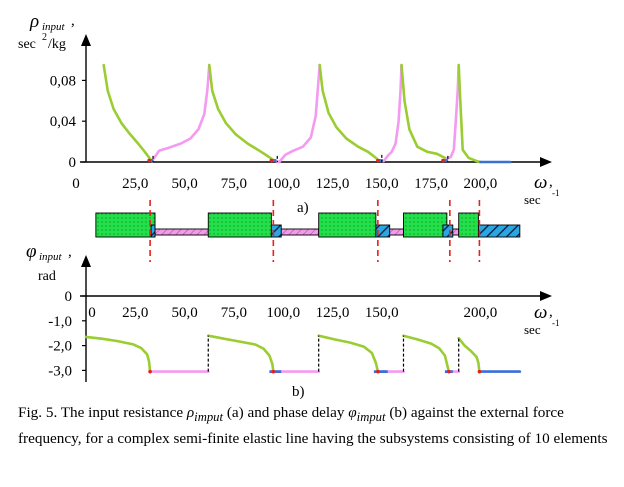 This screenshot has height=487, width=624. What do you see at coordinates (333, 184) in the screenshot?
I see `panel-a-x-tick-label: 125,0` at bounding box center [333, 184].